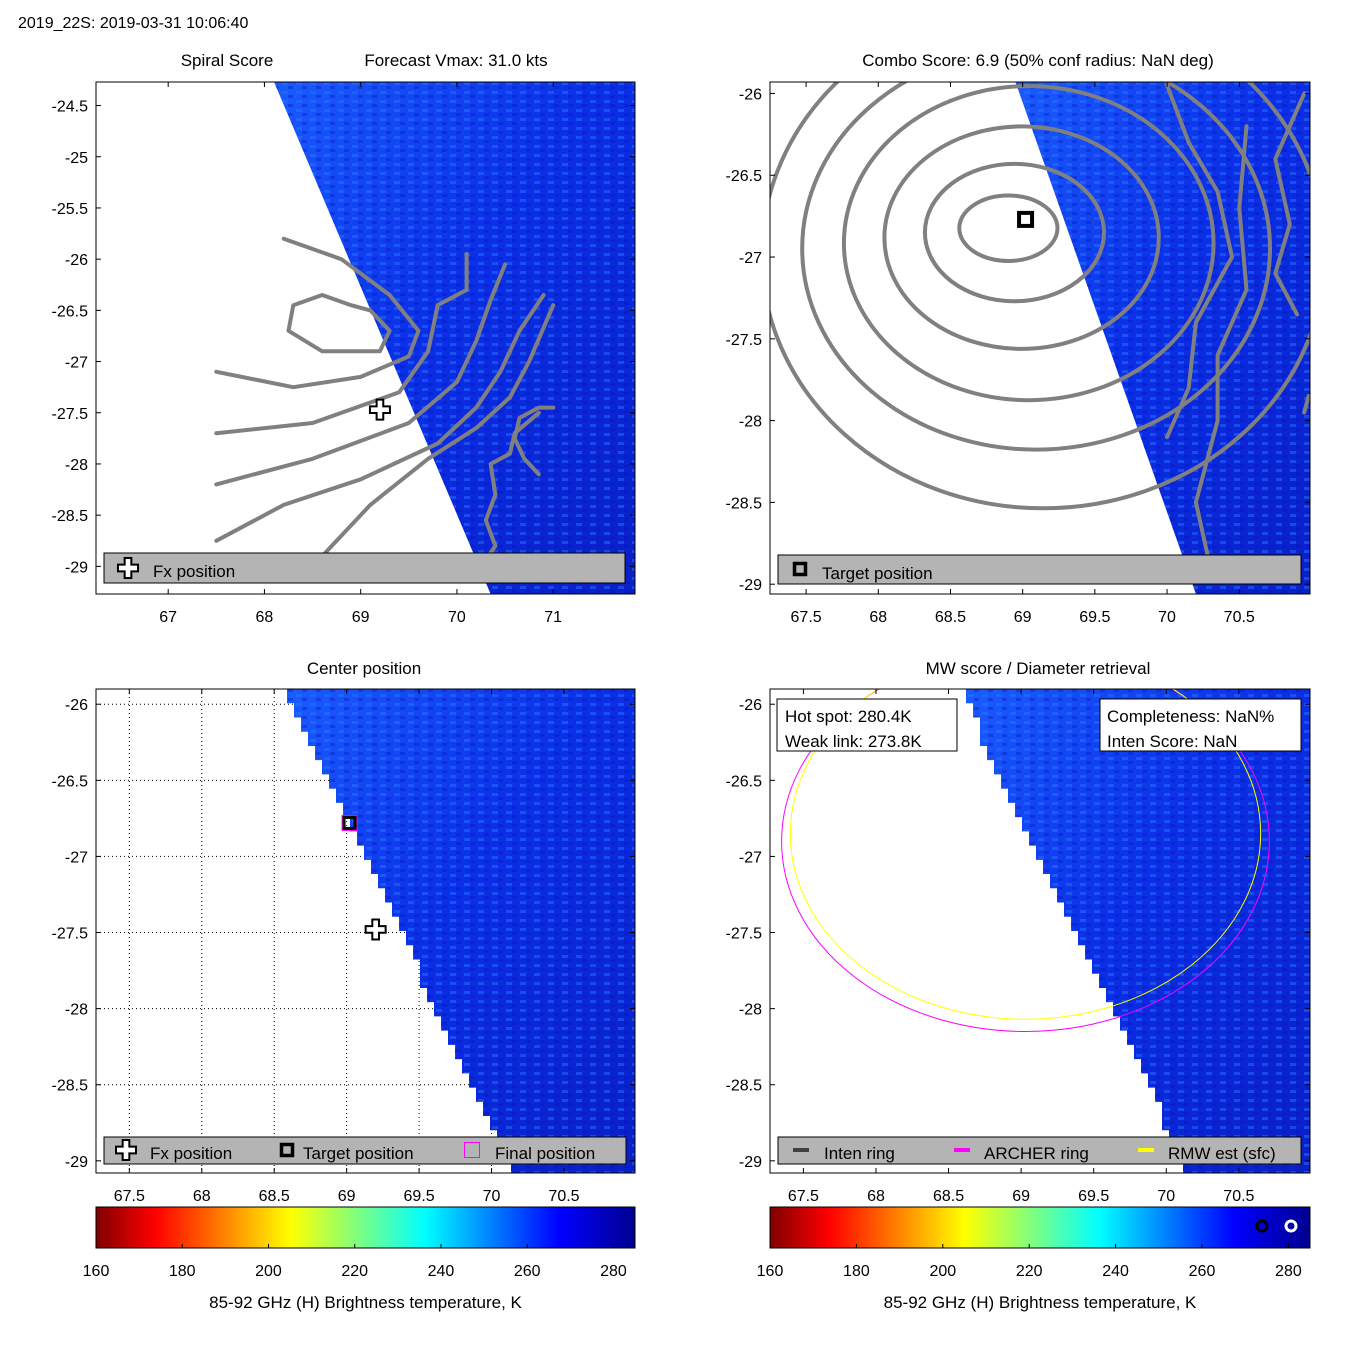  What do you see at coordinates (1029, 1271) in the screenshot?
I see `colorbar-tick-label: 220` at bounding box center [1029, 1271].